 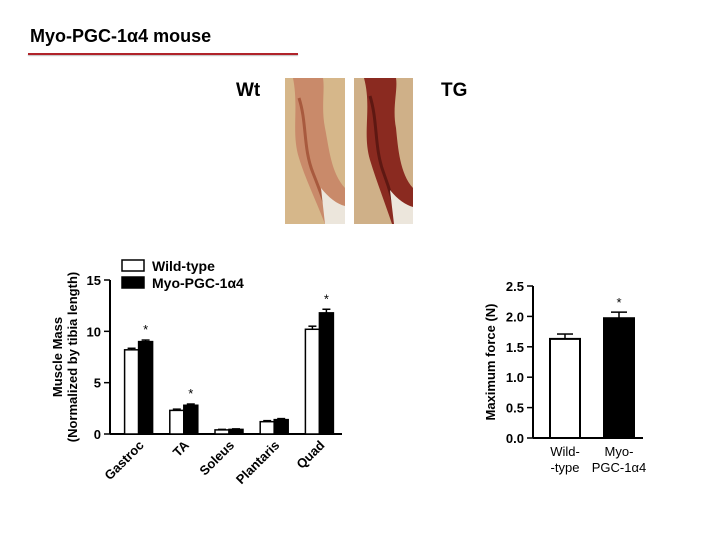 I want to click on y-tick-label: 0.5, so click(x=515, y=408).